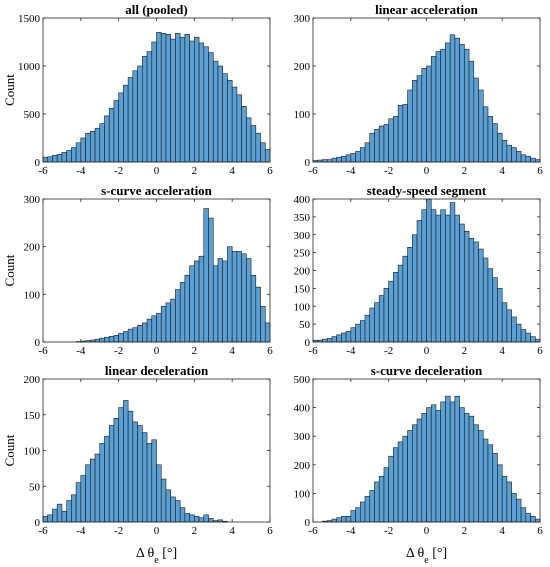  I want to click on y-tick-label: 50, so click(35, 487).